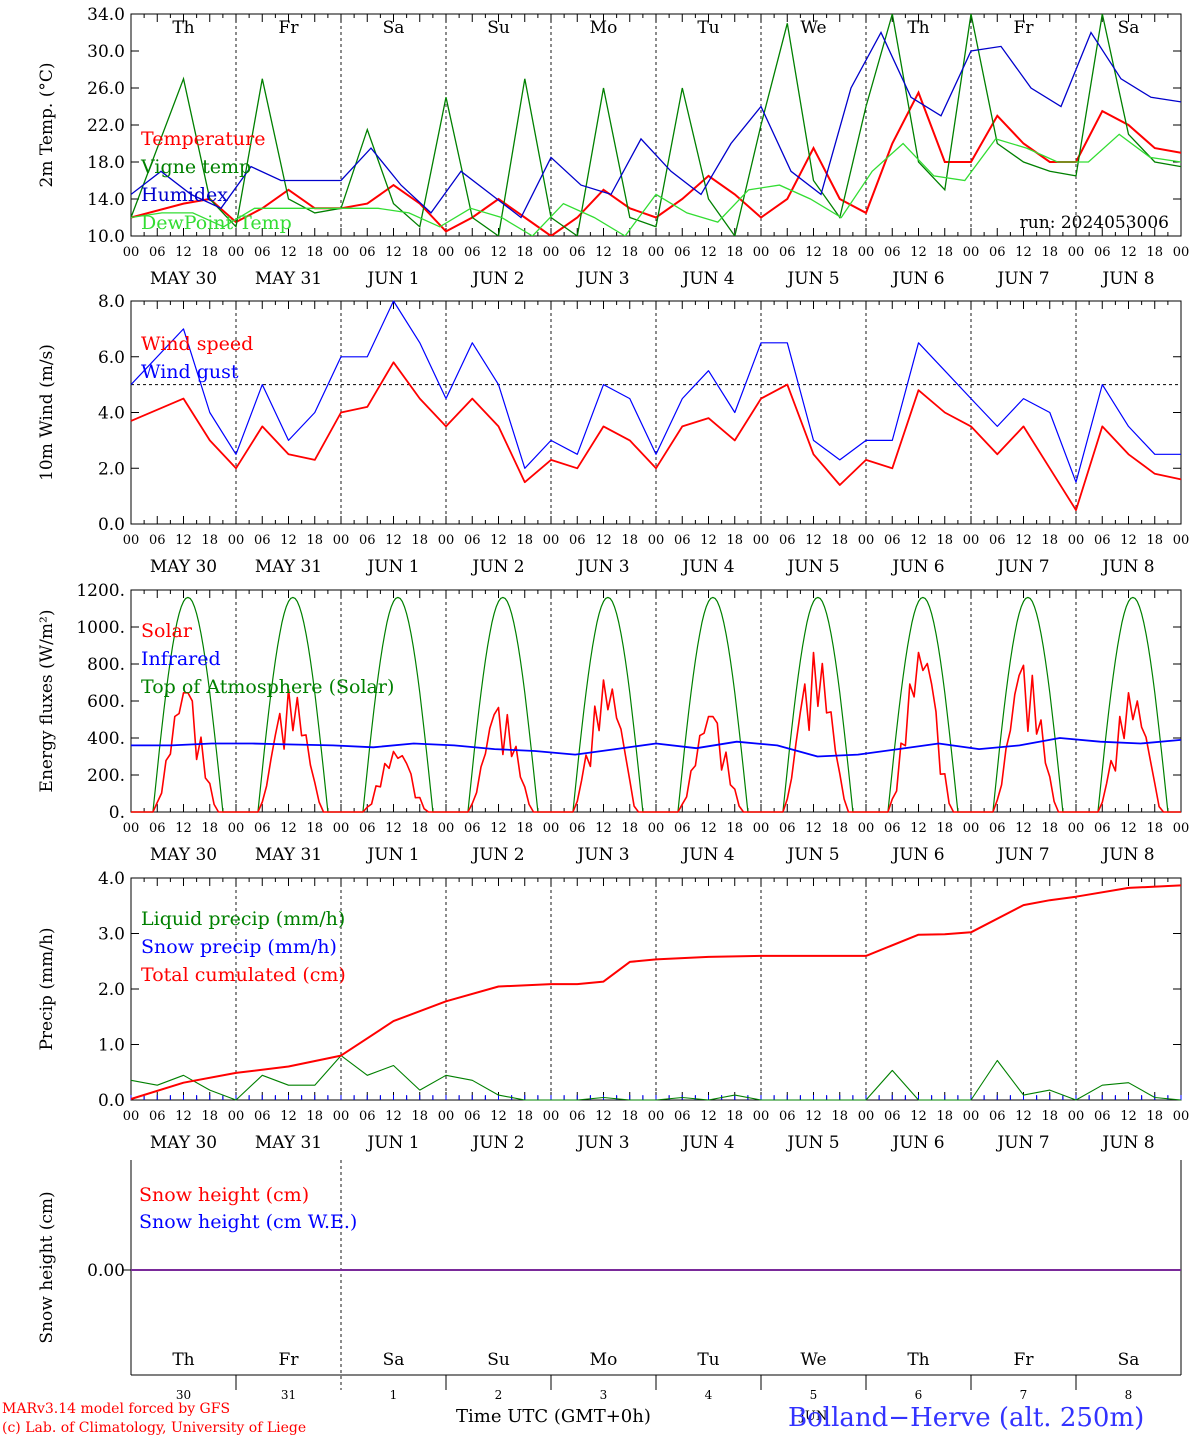  Describe the element at coordinates (239, 947) in the screenshot. I see `legend-item: Snow precip (mm/h)` at that location.